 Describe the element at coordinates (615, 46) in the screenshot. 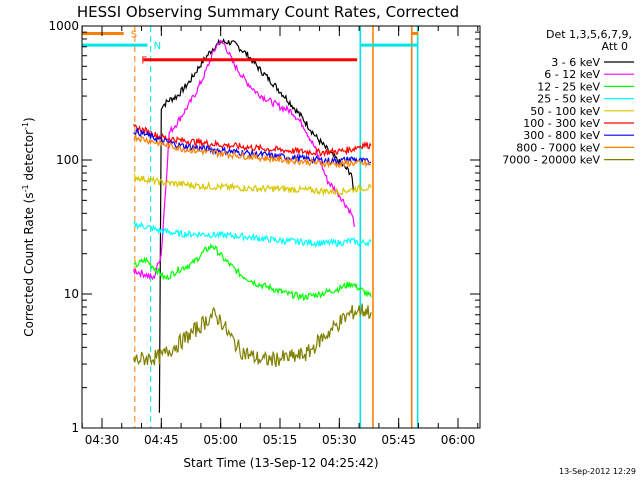

I see `legend-header-line2: Att 0` at that location.